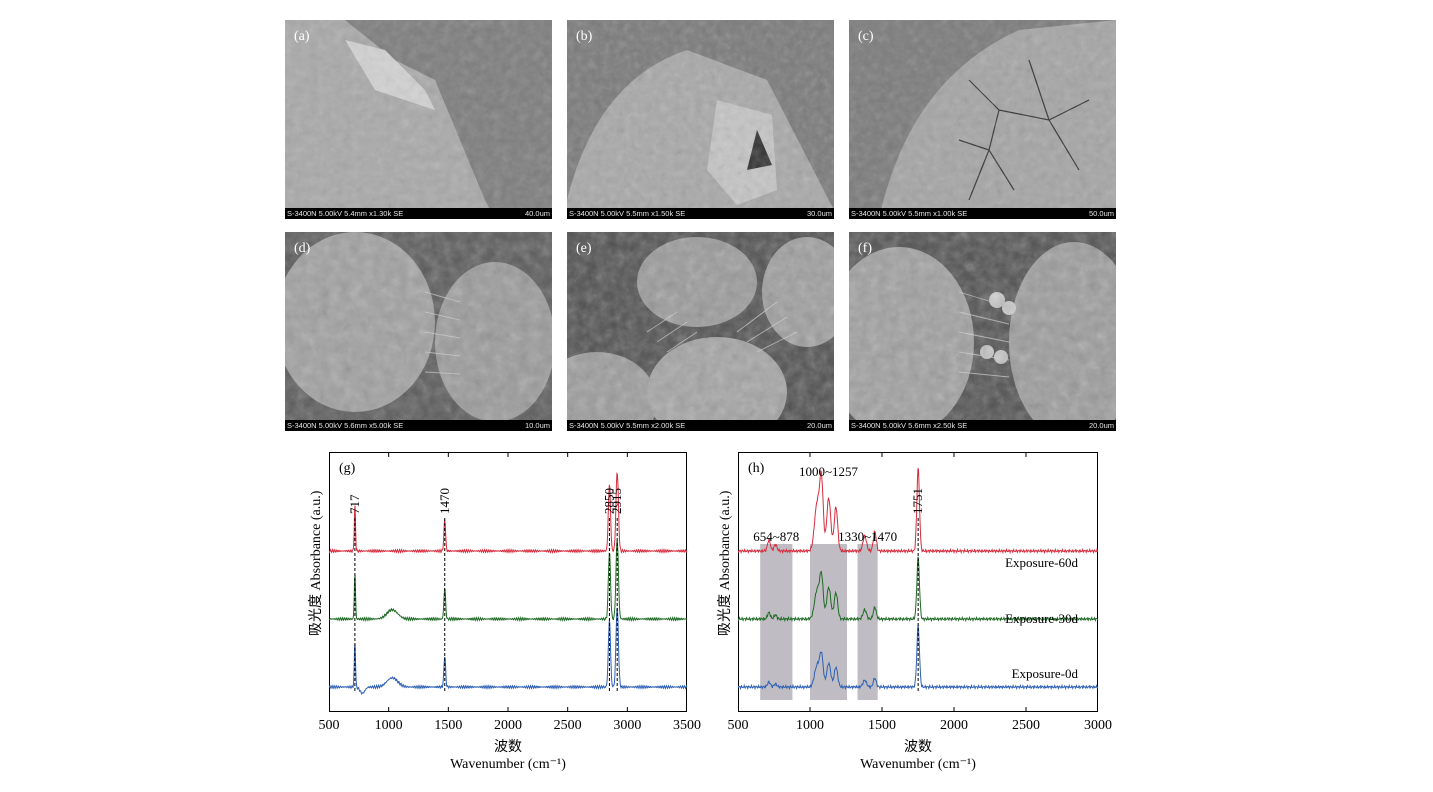  What do you see at coordinates (584, 248) in the screenshot?
I see `panel-label: (e)` at bounding box center [584, 248].